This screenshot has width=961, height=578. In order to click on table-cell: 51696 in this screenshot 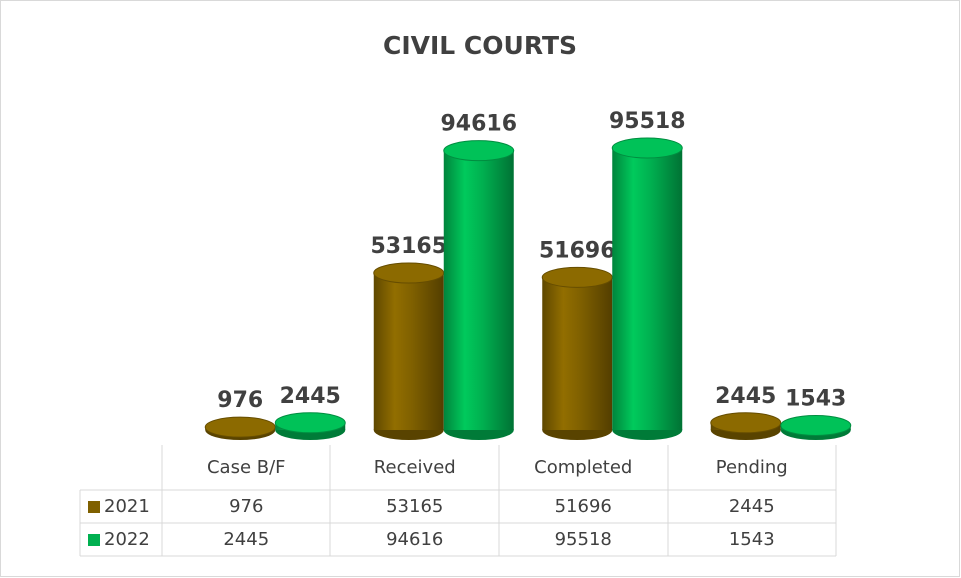, I will do `click(583, 506)`.